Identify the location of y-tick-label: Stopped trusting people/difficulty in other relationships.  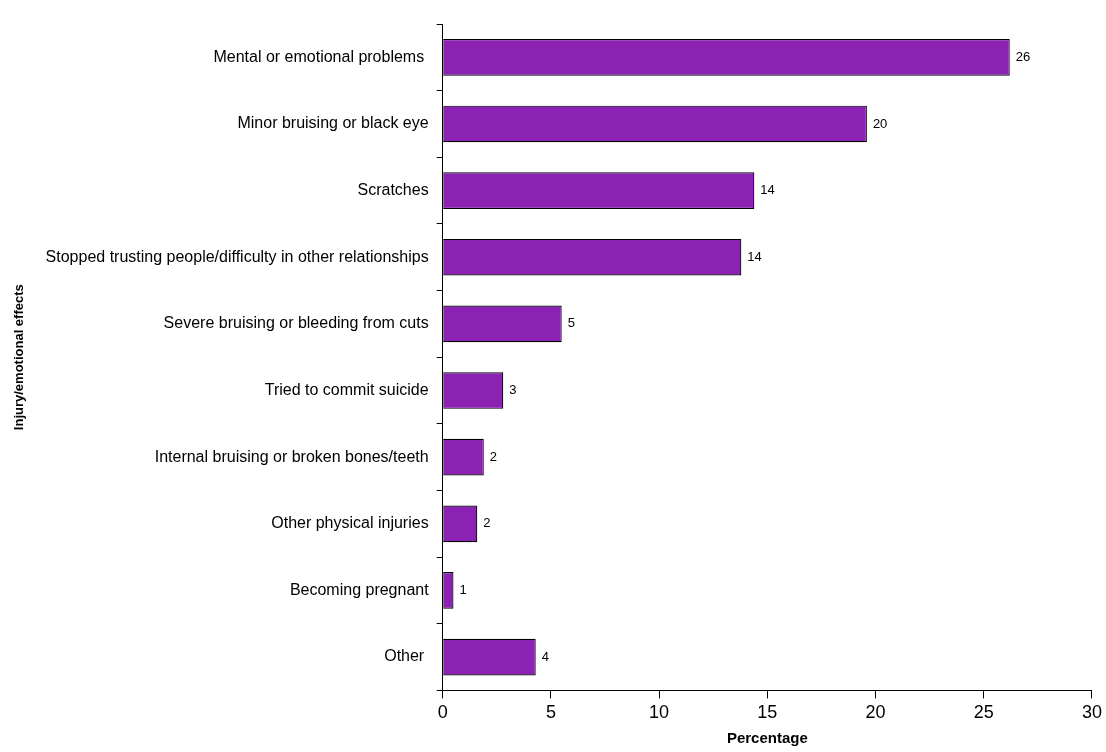
(237, 256).